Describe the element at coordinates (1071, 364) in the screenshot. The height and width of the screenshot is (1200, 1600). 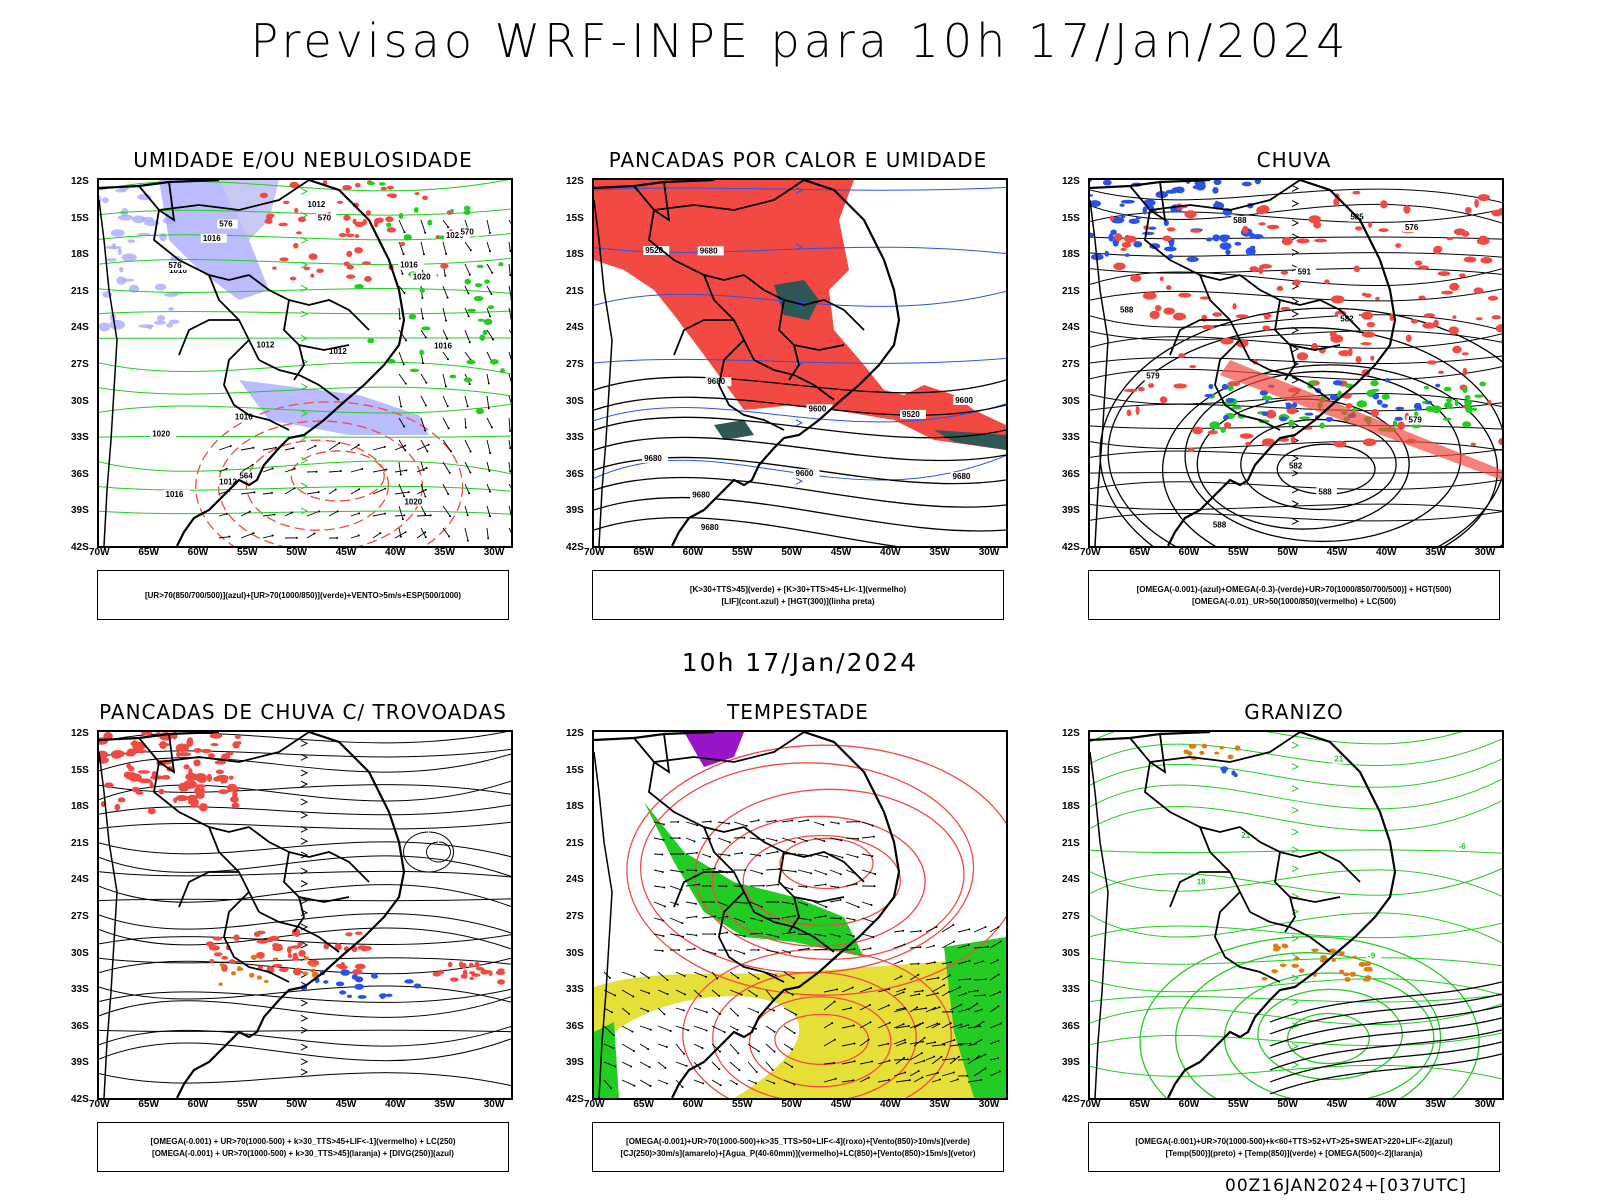
I see `lat-tick-label: 27S` at that location.